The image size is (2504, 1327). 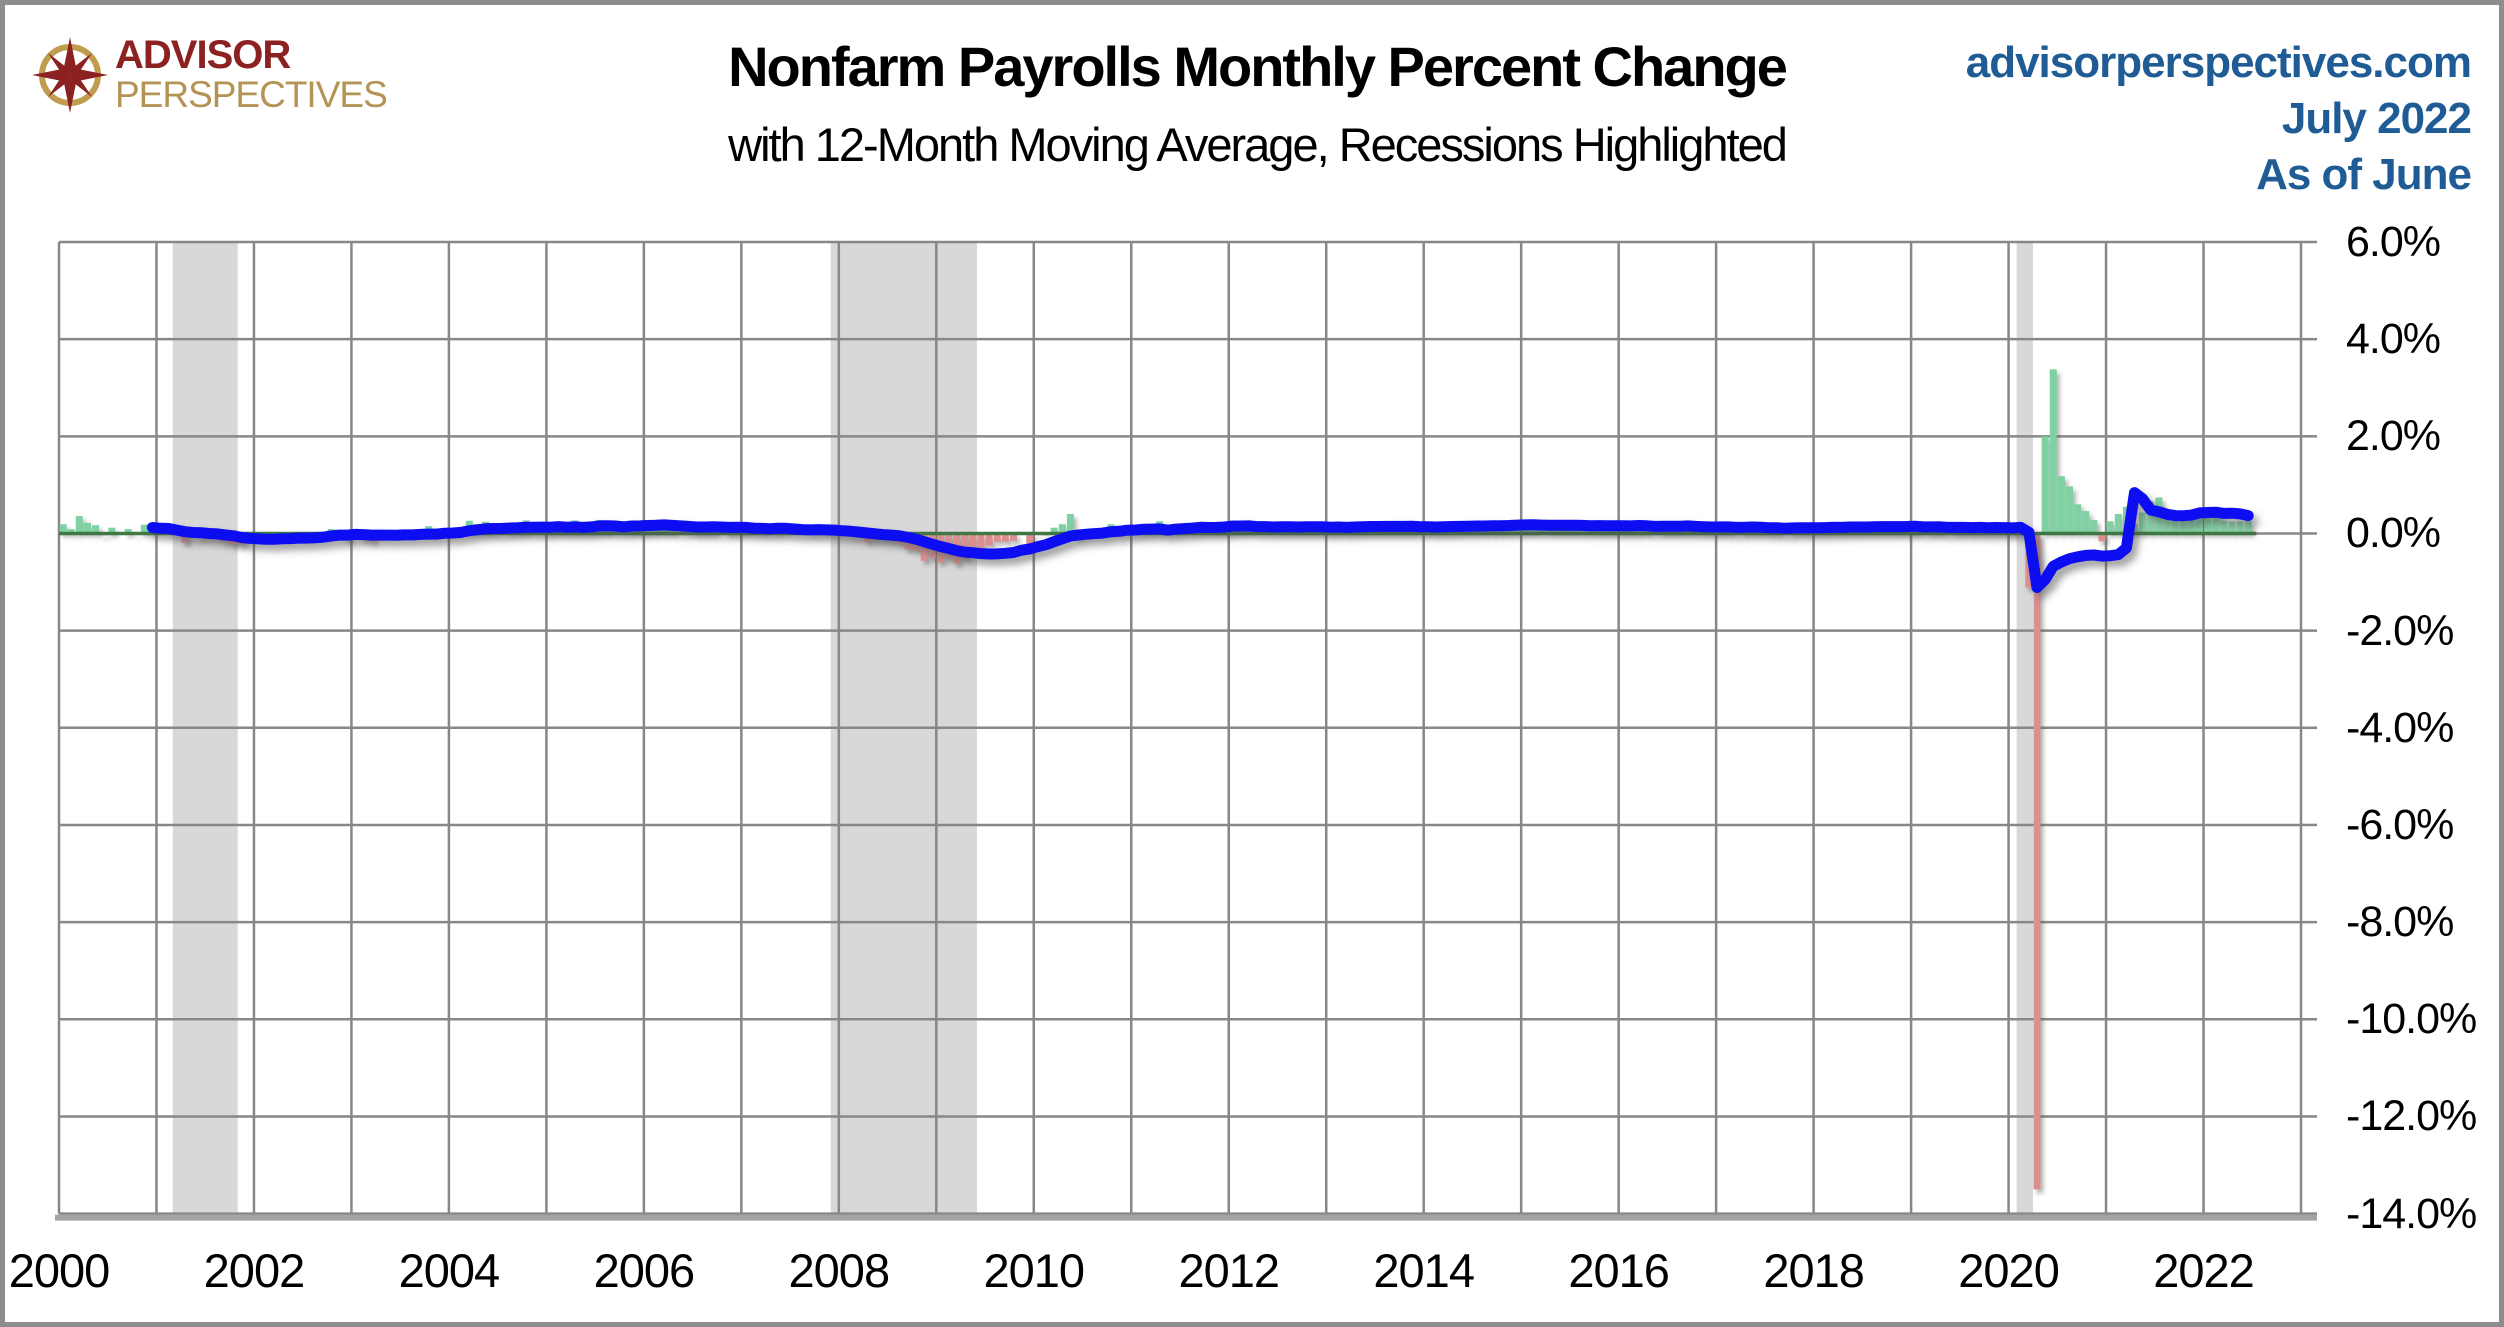 What do you see at coordinates (2411, 1116) in the screenshot?
I see `y-axis-label: -12.0%` at bounding box center [2411, 1116].